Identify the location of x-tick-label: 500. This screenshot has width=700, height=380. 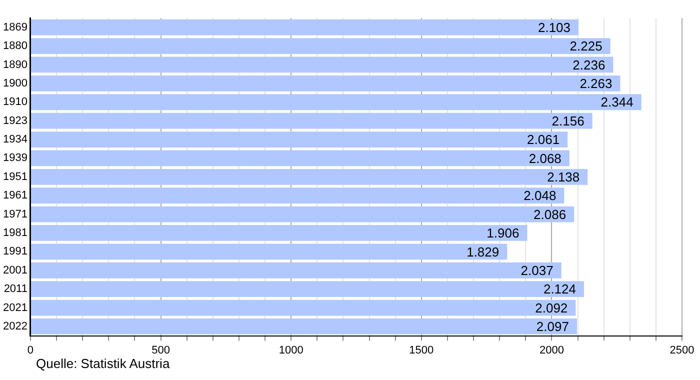
(161, 350).